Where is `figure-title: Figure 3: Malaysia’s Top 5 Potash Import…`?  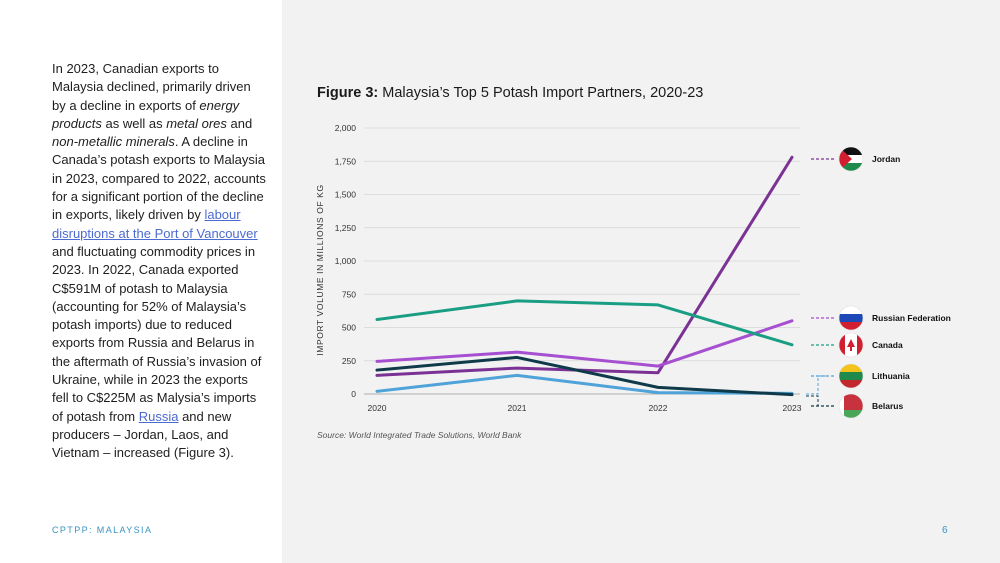 figure-title: Figure 3: Malaysia’s Top 5 Potash Import… is located at coordinates (510, 93).